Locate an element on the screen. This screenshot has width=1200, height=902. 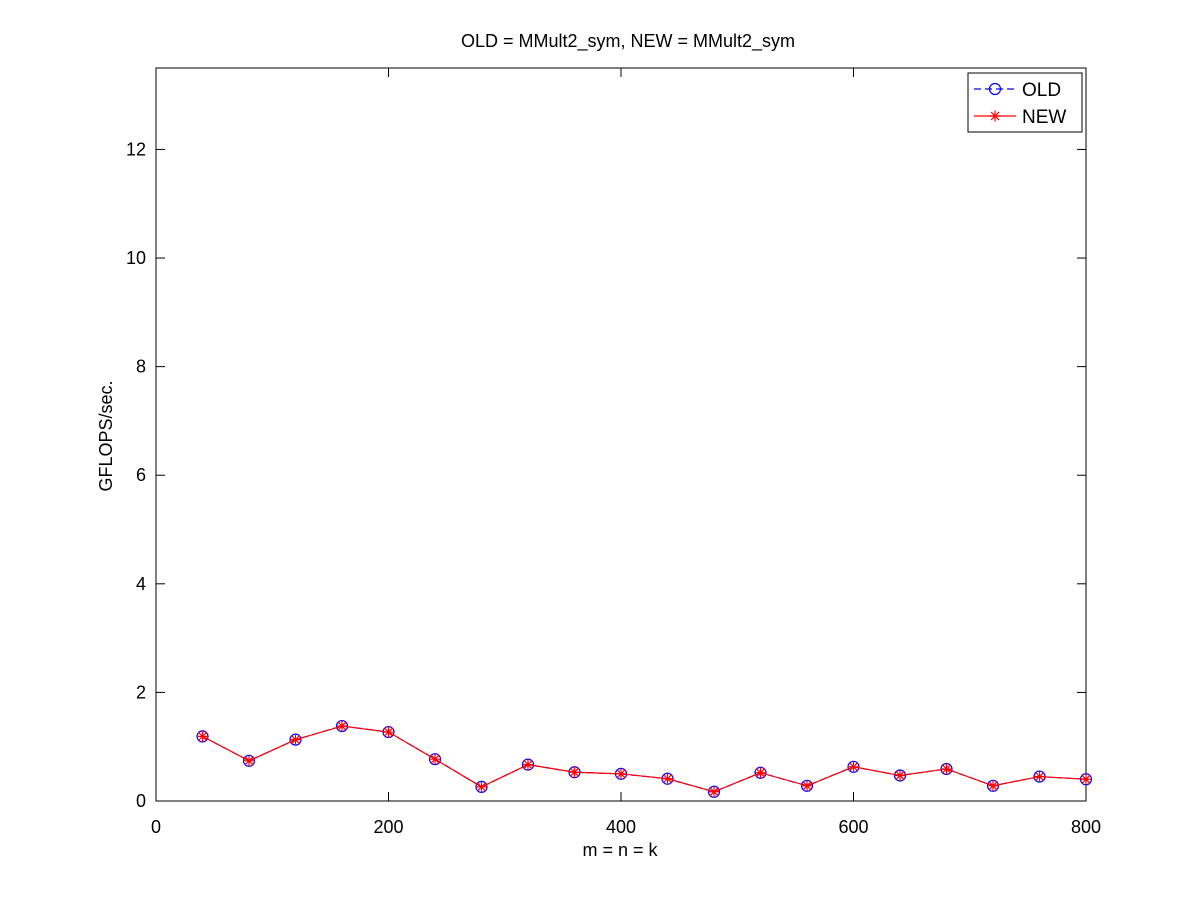
y-tick-label: 6 is located at coordinates (141, 475).